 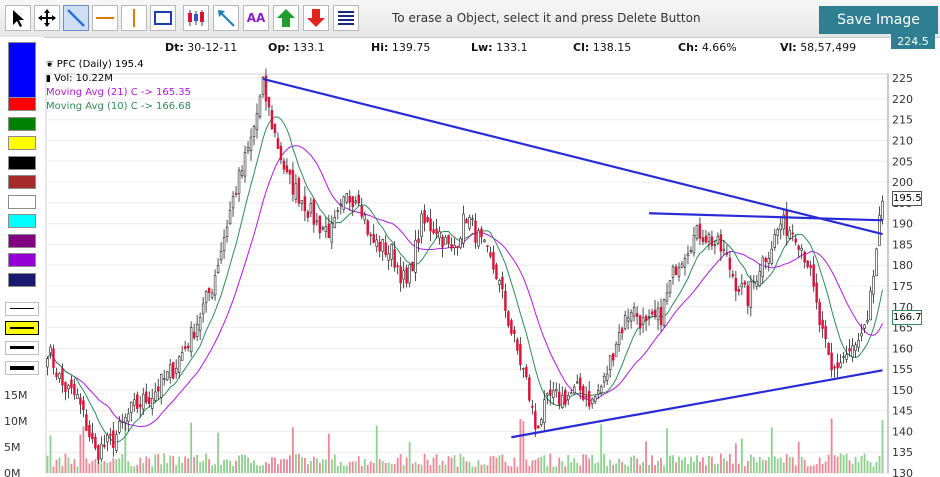 What do you see at coordinates (163, 18) in the screenshot?
I see `rectangle-tool` at bounding box center [163, 18].